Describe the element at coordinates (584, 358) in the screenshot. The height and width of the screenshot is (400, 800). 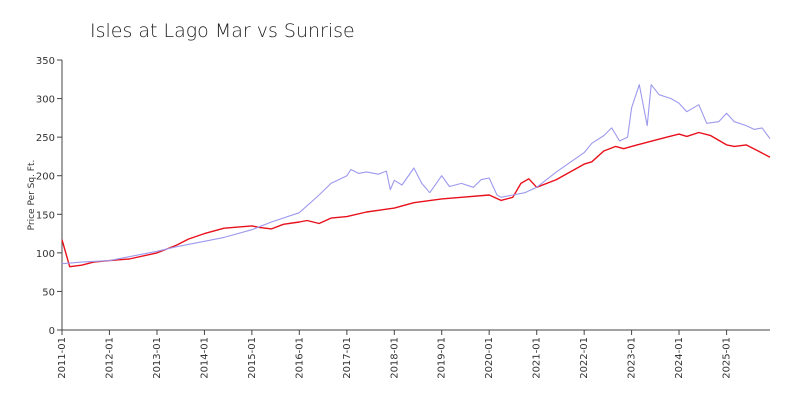
I see `x-tick-label-11: 2022-01` at that location.